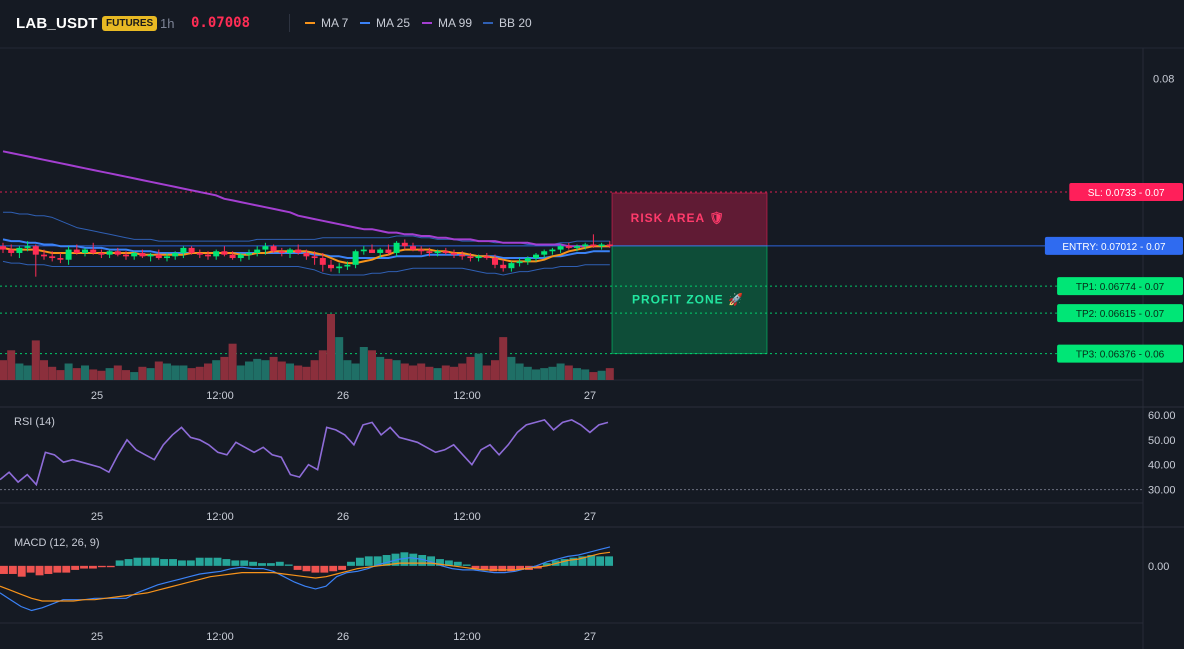  I want to click on symbol-title: LAB_USDT, so click(57, 23).